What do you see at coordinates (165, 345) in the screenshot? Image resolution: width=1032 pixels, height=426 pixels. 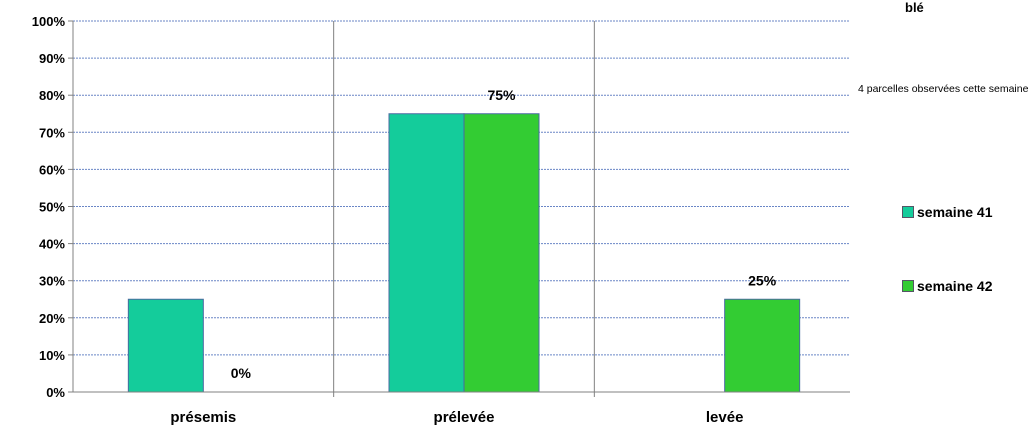 I see `bar-semaine-41-presemis` at bounding box center [165, 345].